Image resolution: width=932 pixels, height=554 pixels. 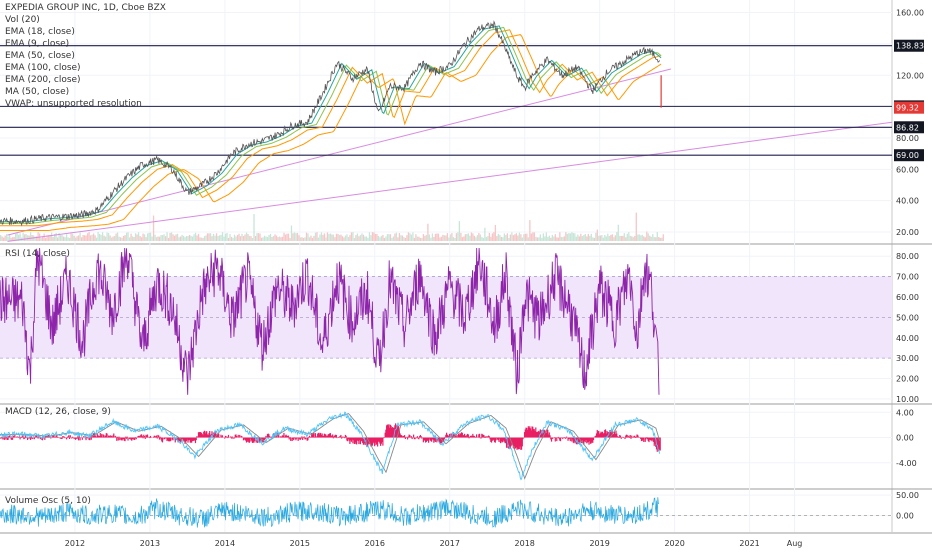 I want to click on y-tick-label: -4.00, so click(x=906, y=463).